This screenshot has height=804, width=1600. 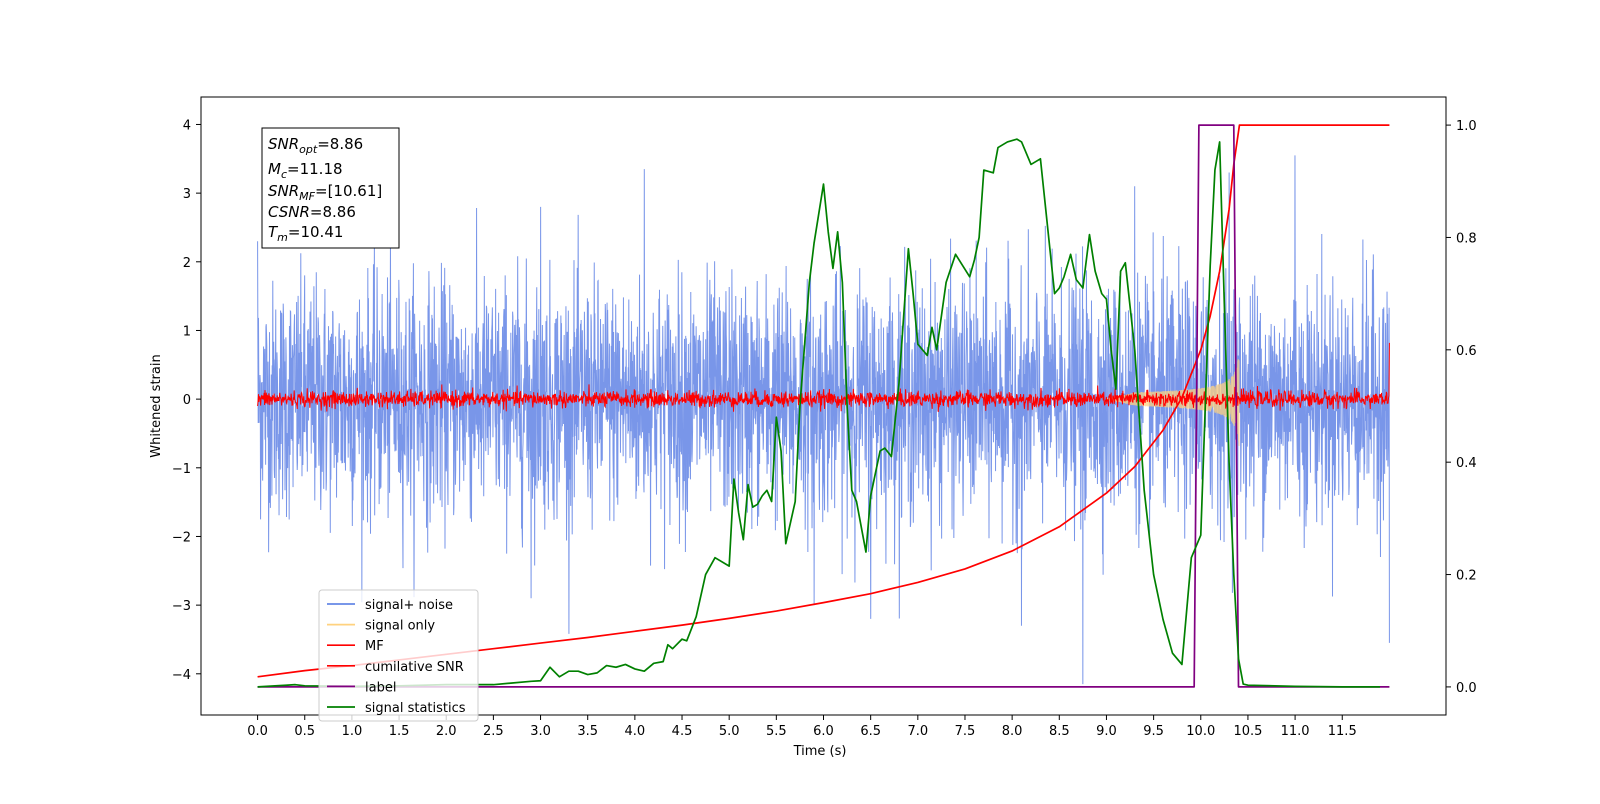 What do you see at coordinates (380, 687) in the screenshot?
I see `legend-label: label` at bounding box center [380, 687].